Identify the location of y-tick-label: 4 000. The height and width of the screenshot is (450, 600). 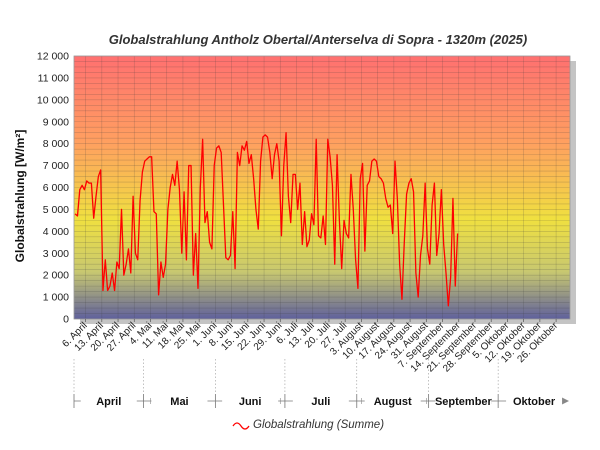
(56, 232).